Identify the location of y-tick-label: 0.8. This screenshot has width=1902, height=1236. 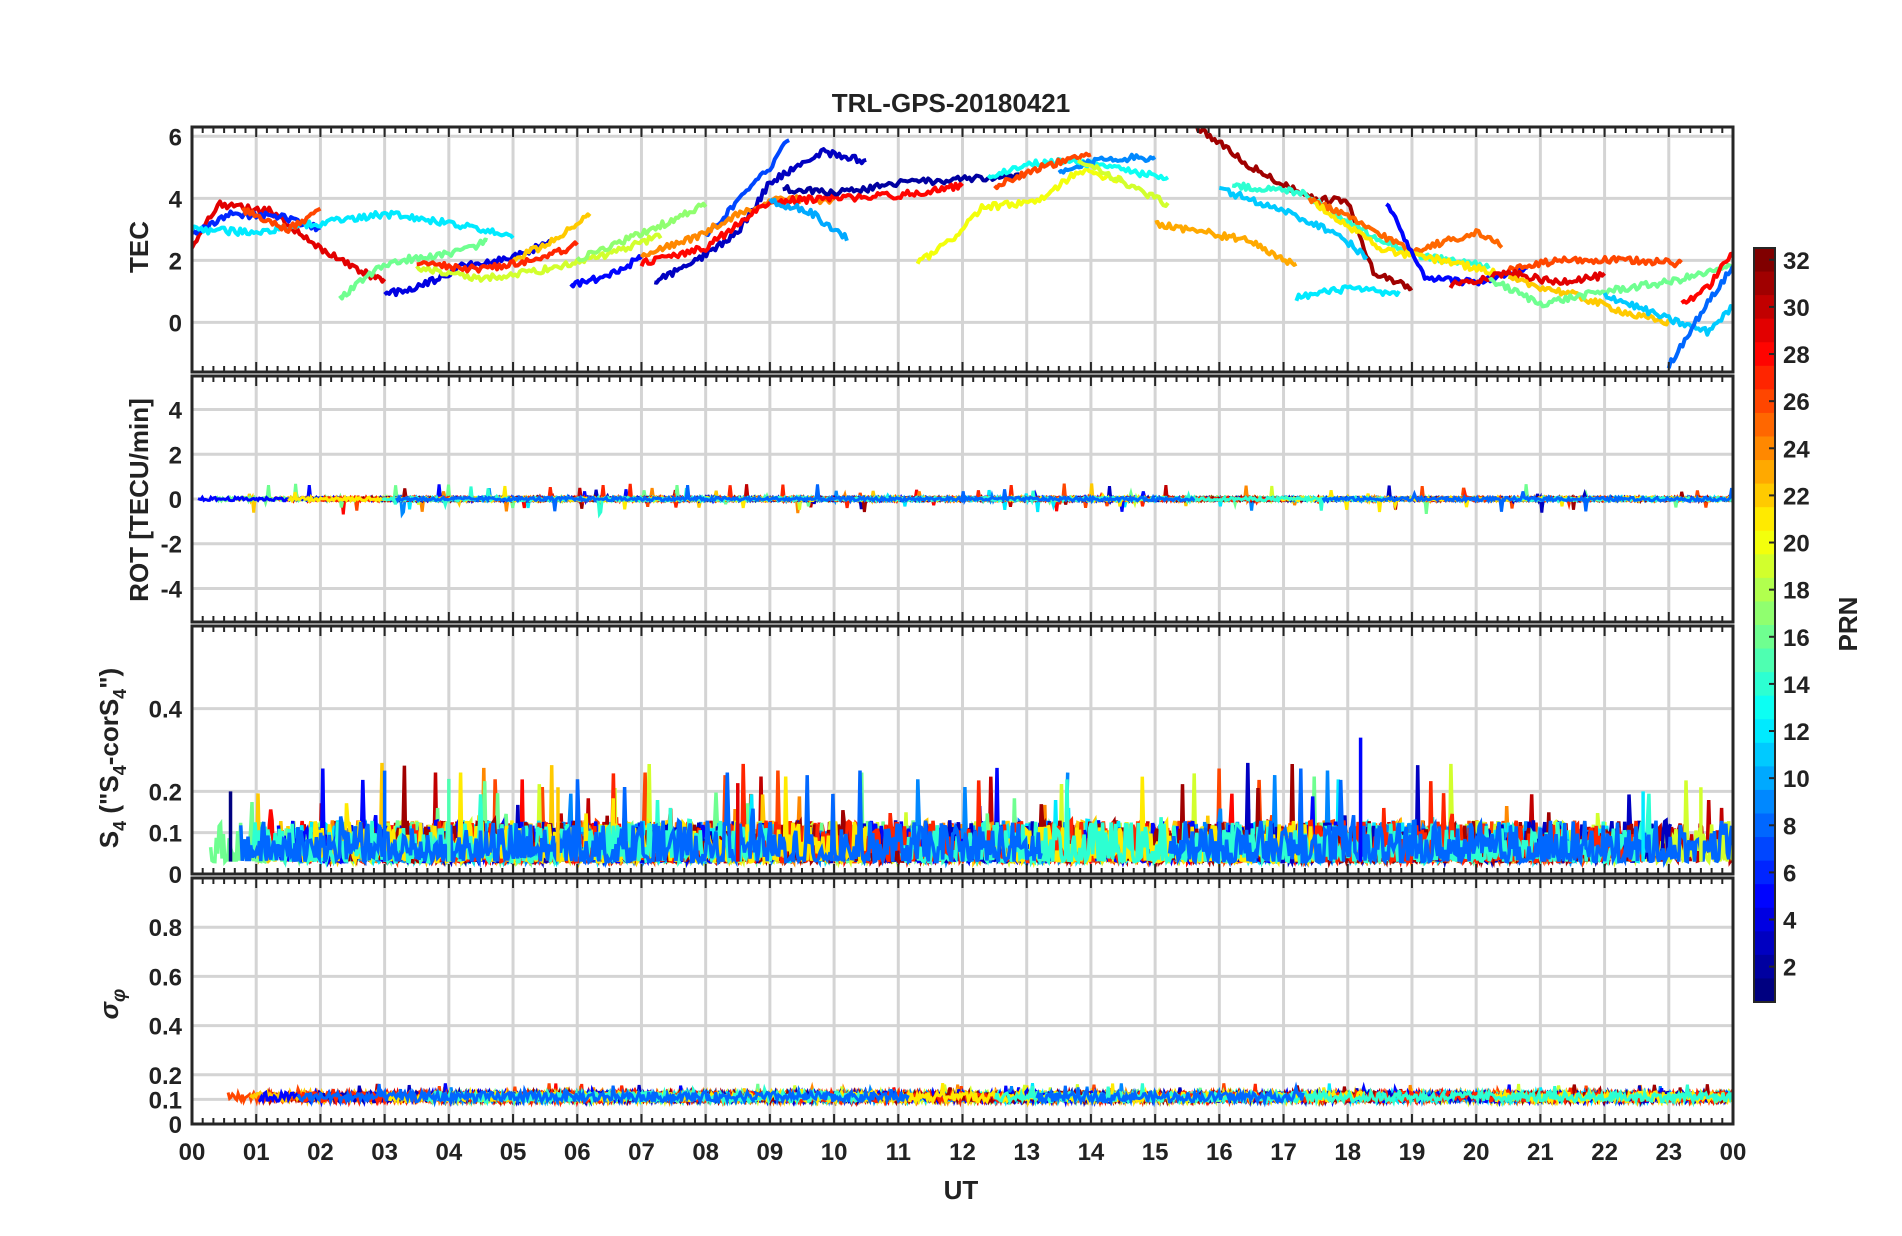
(165, 928).